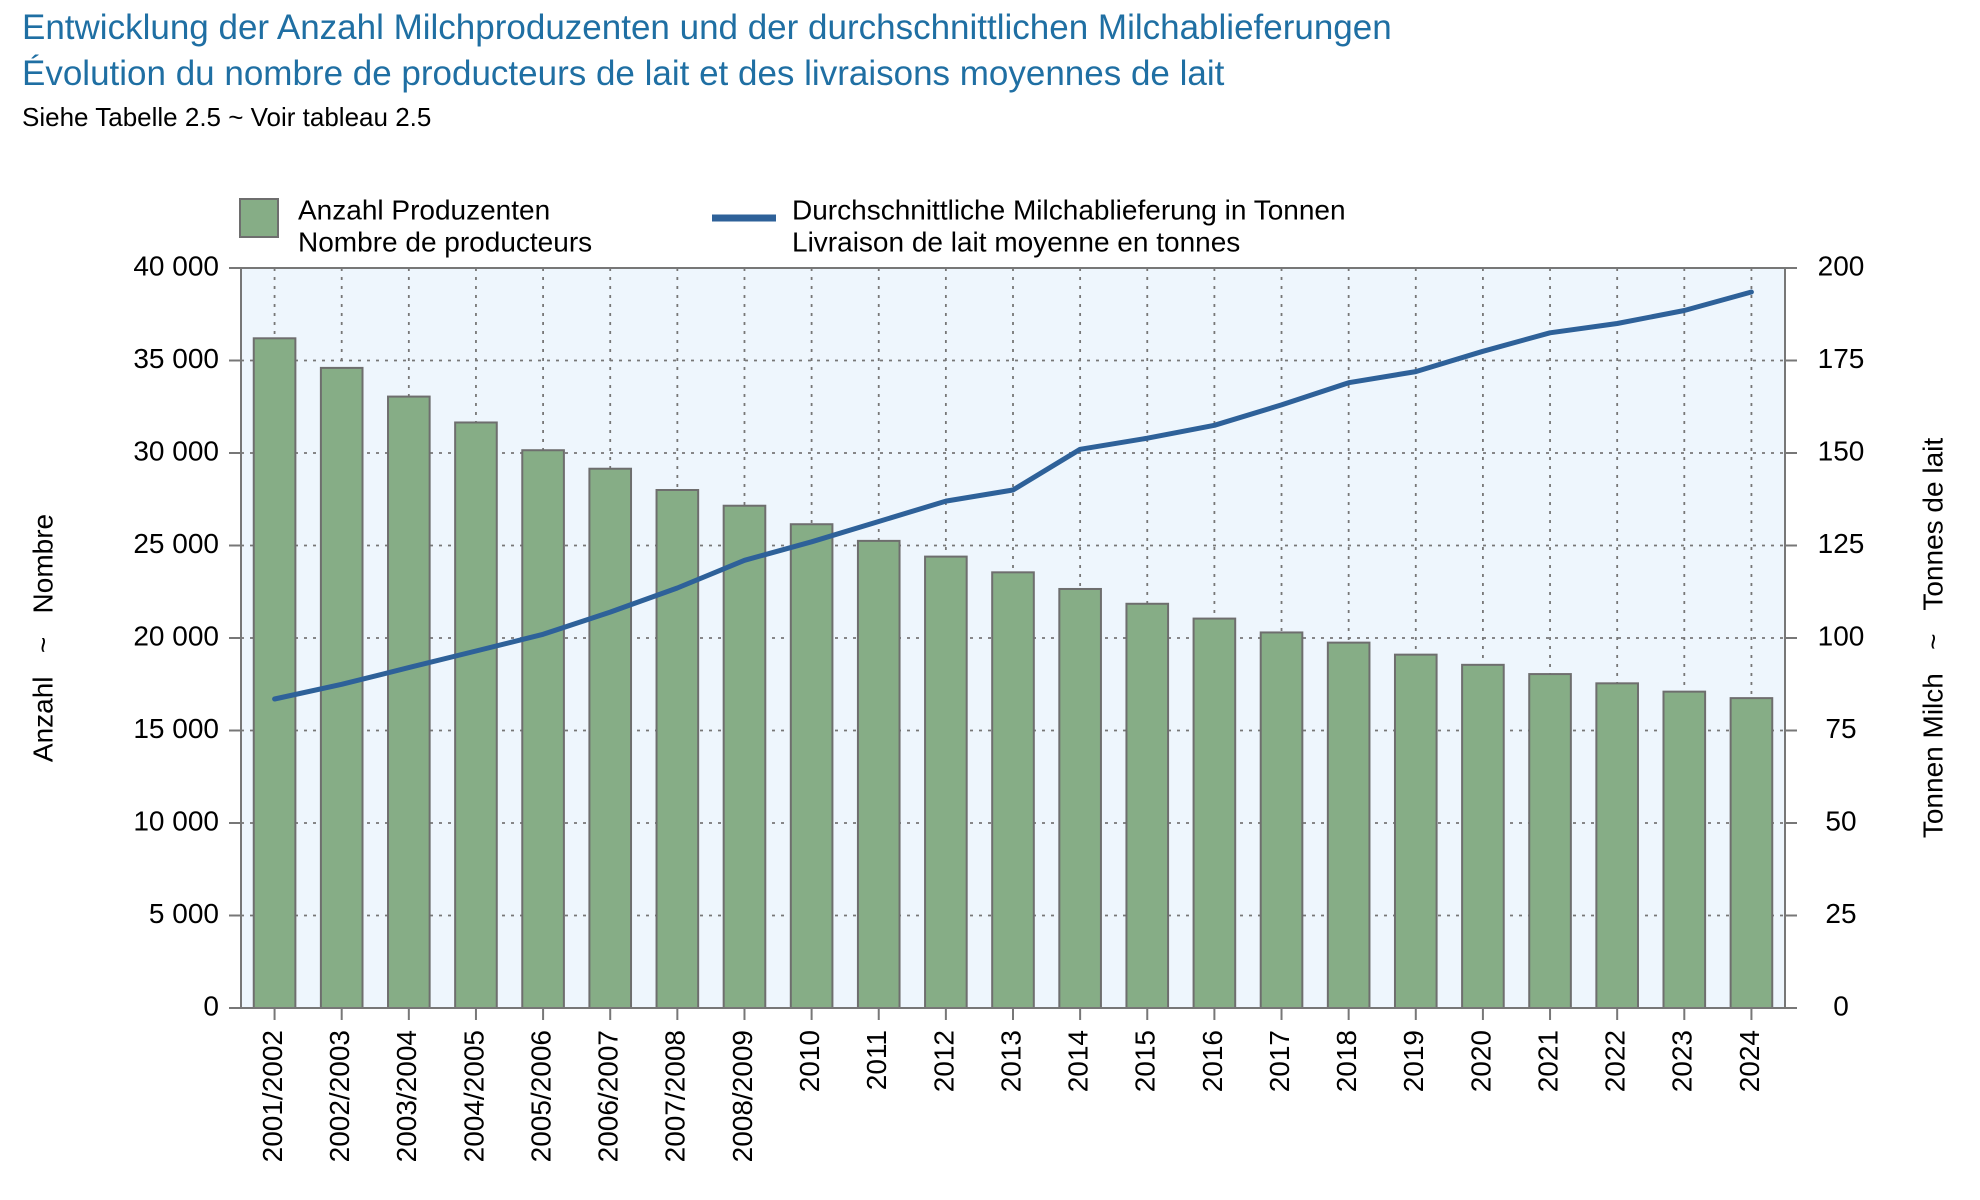 This screenshot has width=1980, height=1200. I want to click on x-tick-label: 2011, so click(876, 1060).